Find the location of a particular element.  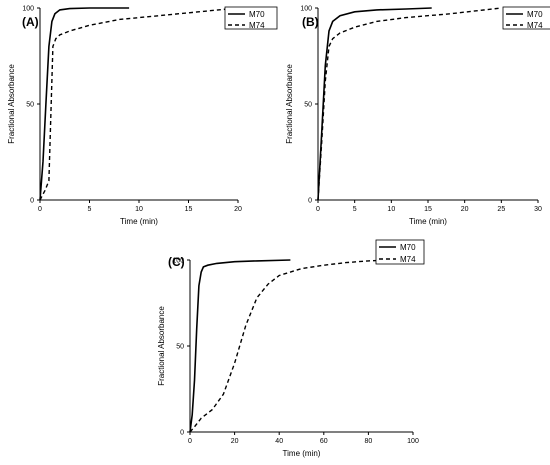

x-tick-label: 30 is located at coordinates (538, 209).